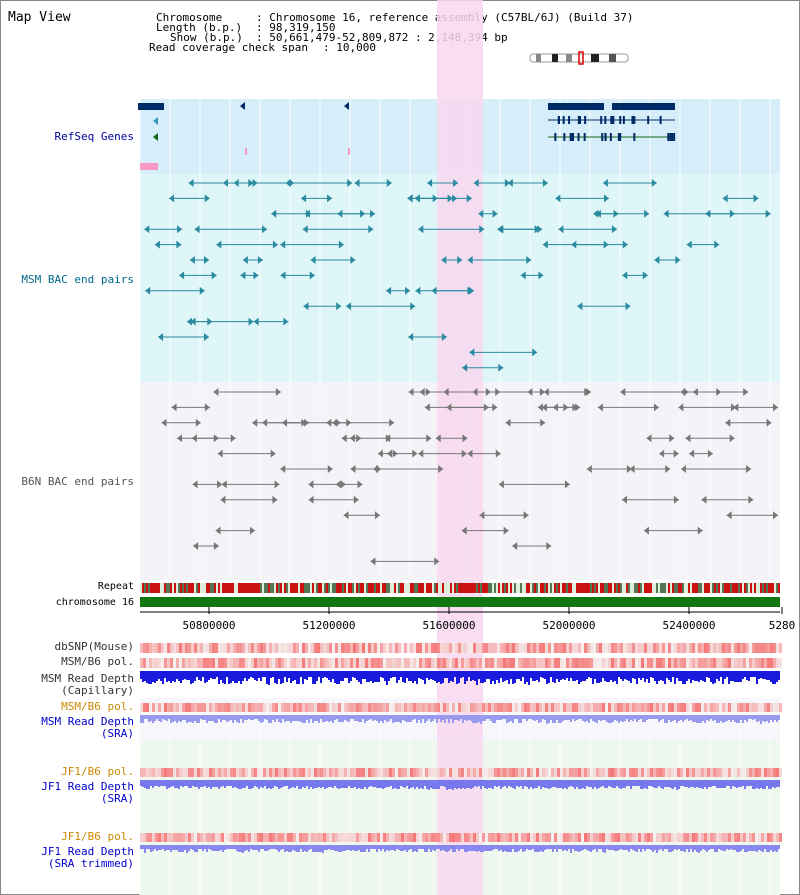  Describe the element at coordinates (782, 625) in the screenshot. I see `axis-tick-label: 5280` at that location.